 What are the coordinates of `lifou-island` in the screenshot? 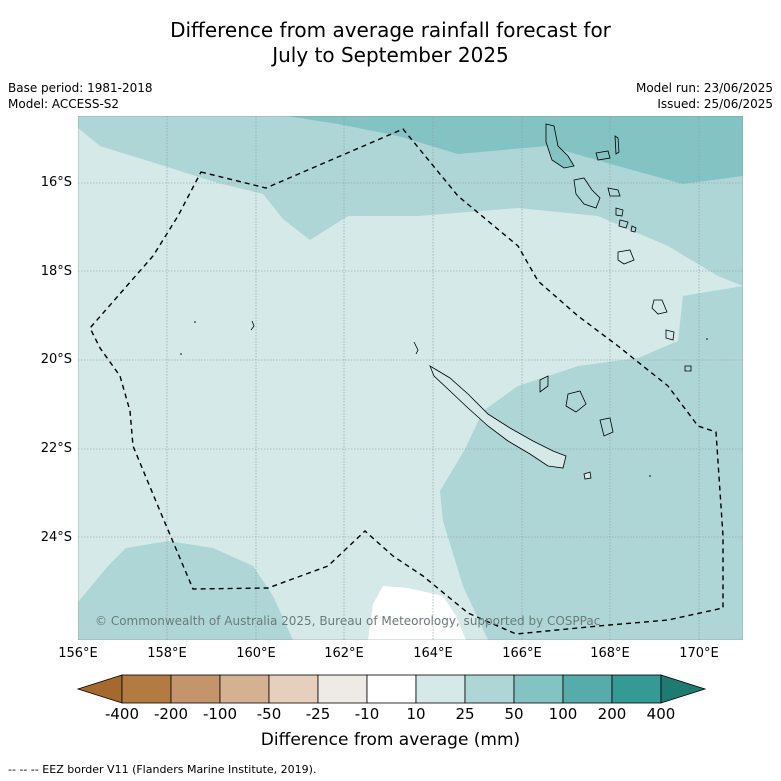 It's located at (576, 401).